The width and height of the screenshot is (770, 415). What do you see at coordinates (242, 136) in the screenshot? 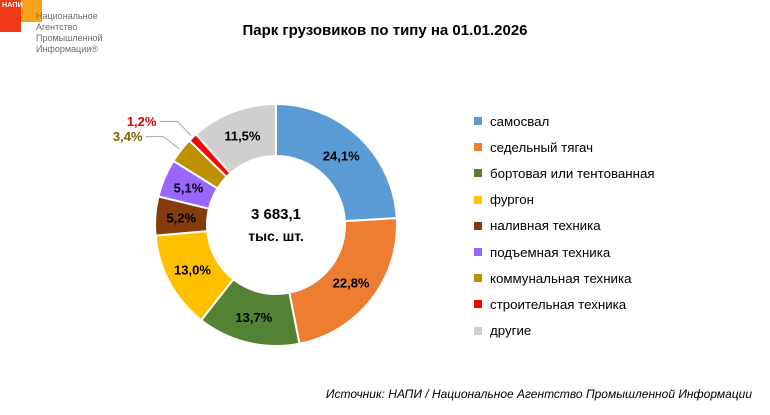
I see `slice-label: 11,5%` at bounding box center [242, 136].